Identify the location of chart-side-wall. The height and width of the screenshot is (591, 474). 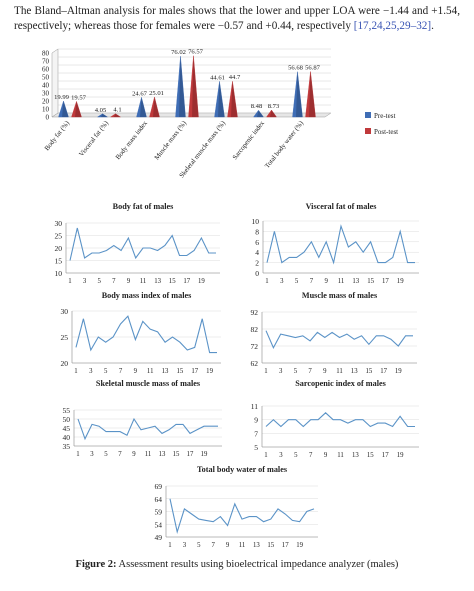
(55, 83).